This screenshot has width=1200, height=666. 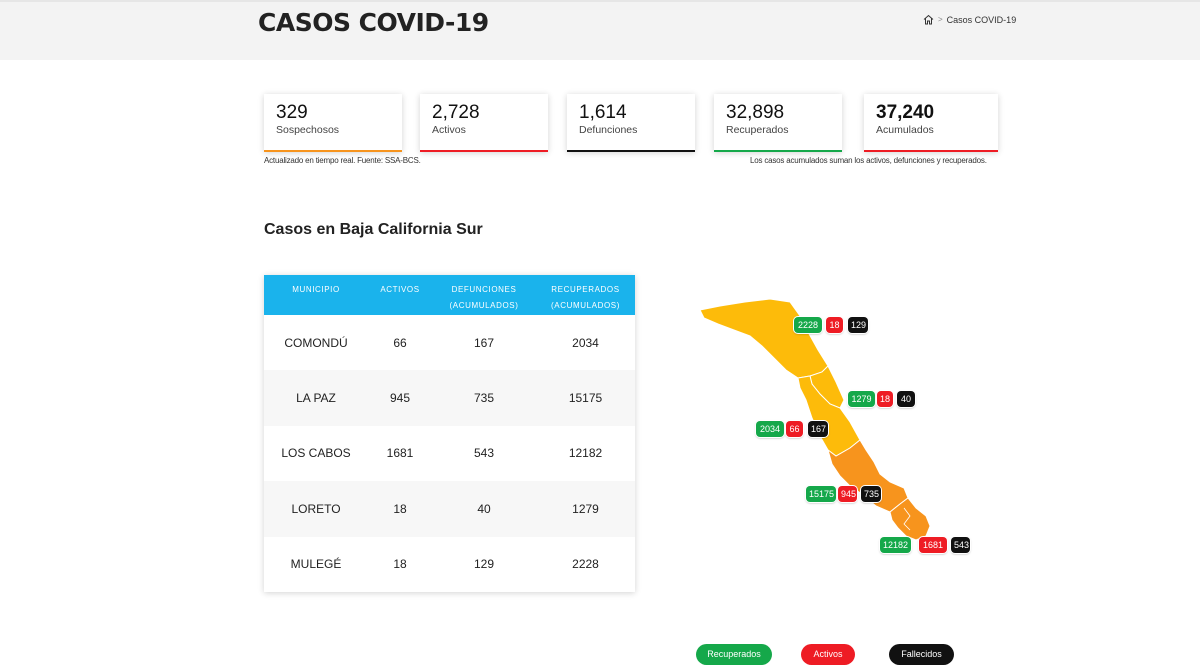 What do you see at coordinates (400, 289) in the screenshot?
I see `header-activos: ACTIVOS` at bounding box center [400, 289].